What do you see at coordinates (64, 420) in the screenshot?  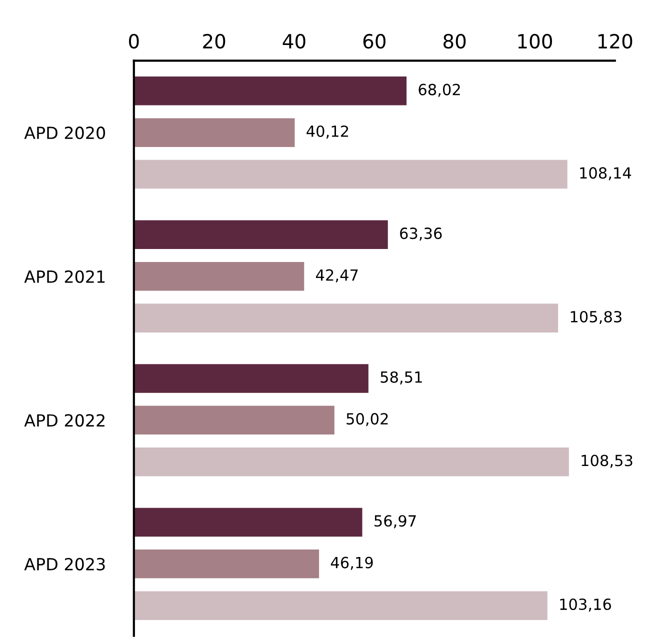 I see `y-tick-label: APD 2022` at bounding box center [64, 420].